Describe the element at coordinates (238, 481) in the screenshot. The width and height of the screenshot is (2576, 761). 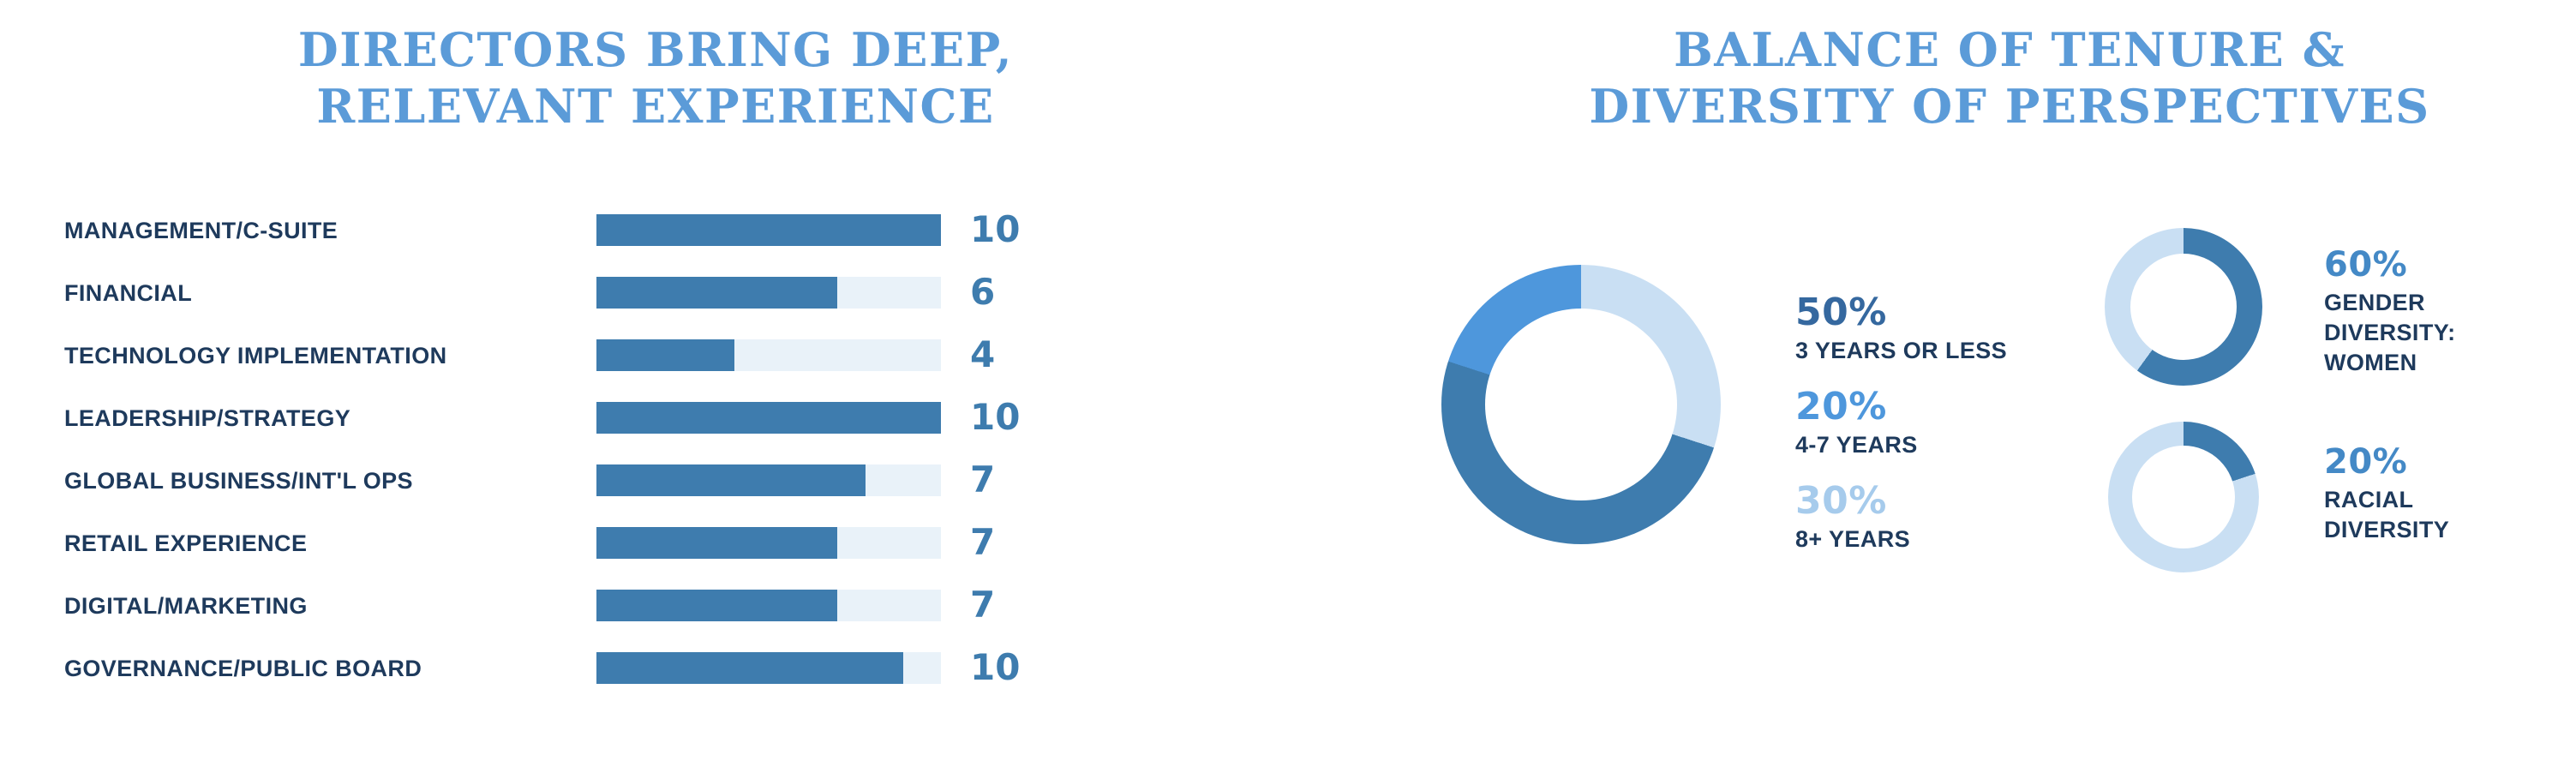
I see `bar-label: GLOBAL BUSINESS/INT'L OPS` at that location.